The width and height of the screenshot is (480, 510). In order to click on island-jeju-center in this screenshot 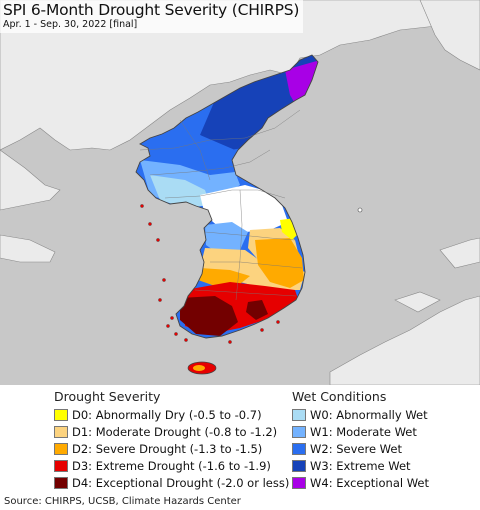, I will do `click(199, 368)`.